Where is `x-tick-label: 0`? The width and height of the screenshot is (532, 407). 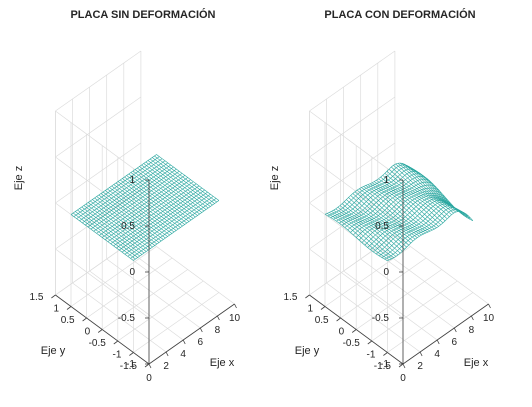
x-tick-label: 0 is located at coordinates (403, 378).